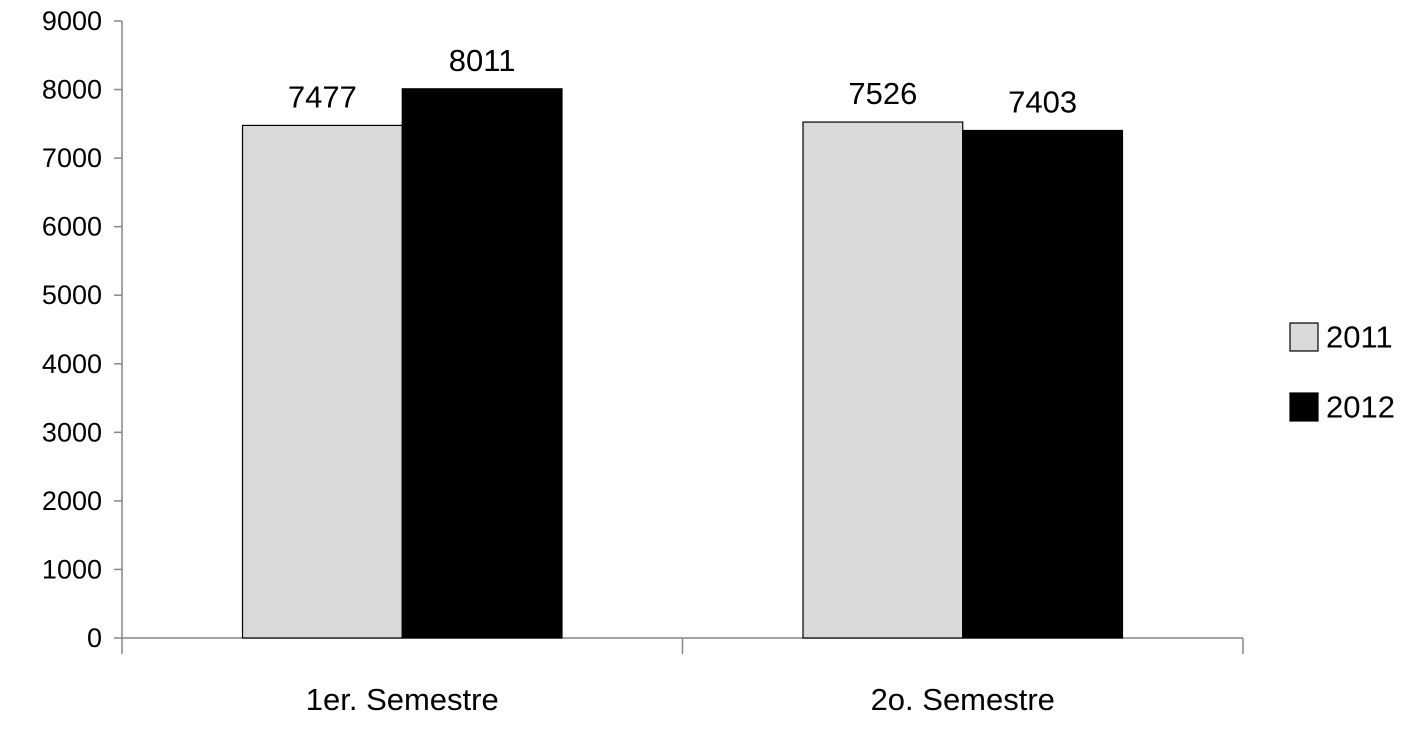 This screenshot has height=732, width=1420. Describe the element at coordinates (402, 699) in the screenshot. I see `x-tick-label: 1er. Semestre` at that location.